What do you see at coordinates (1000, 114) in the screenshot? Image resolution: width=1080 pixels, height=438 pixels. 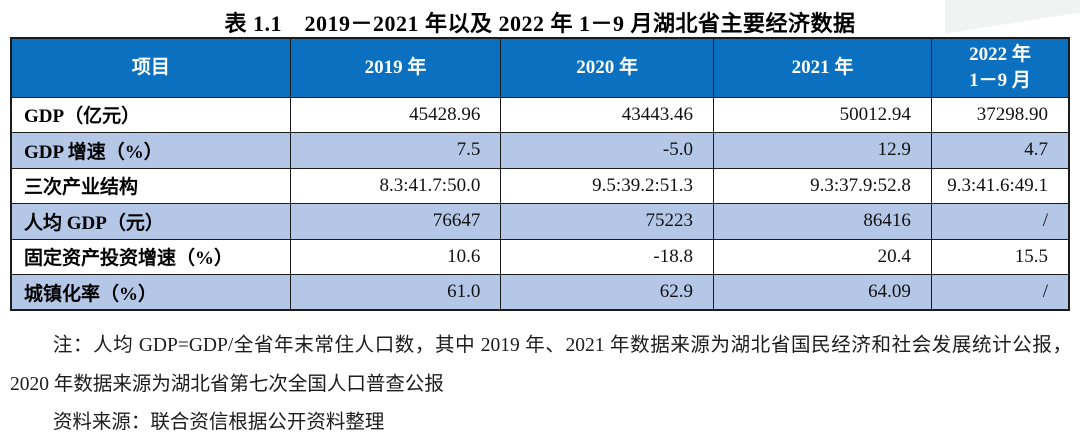 I see `value-cell: 37298.90` at bounding box center [1000, 114].